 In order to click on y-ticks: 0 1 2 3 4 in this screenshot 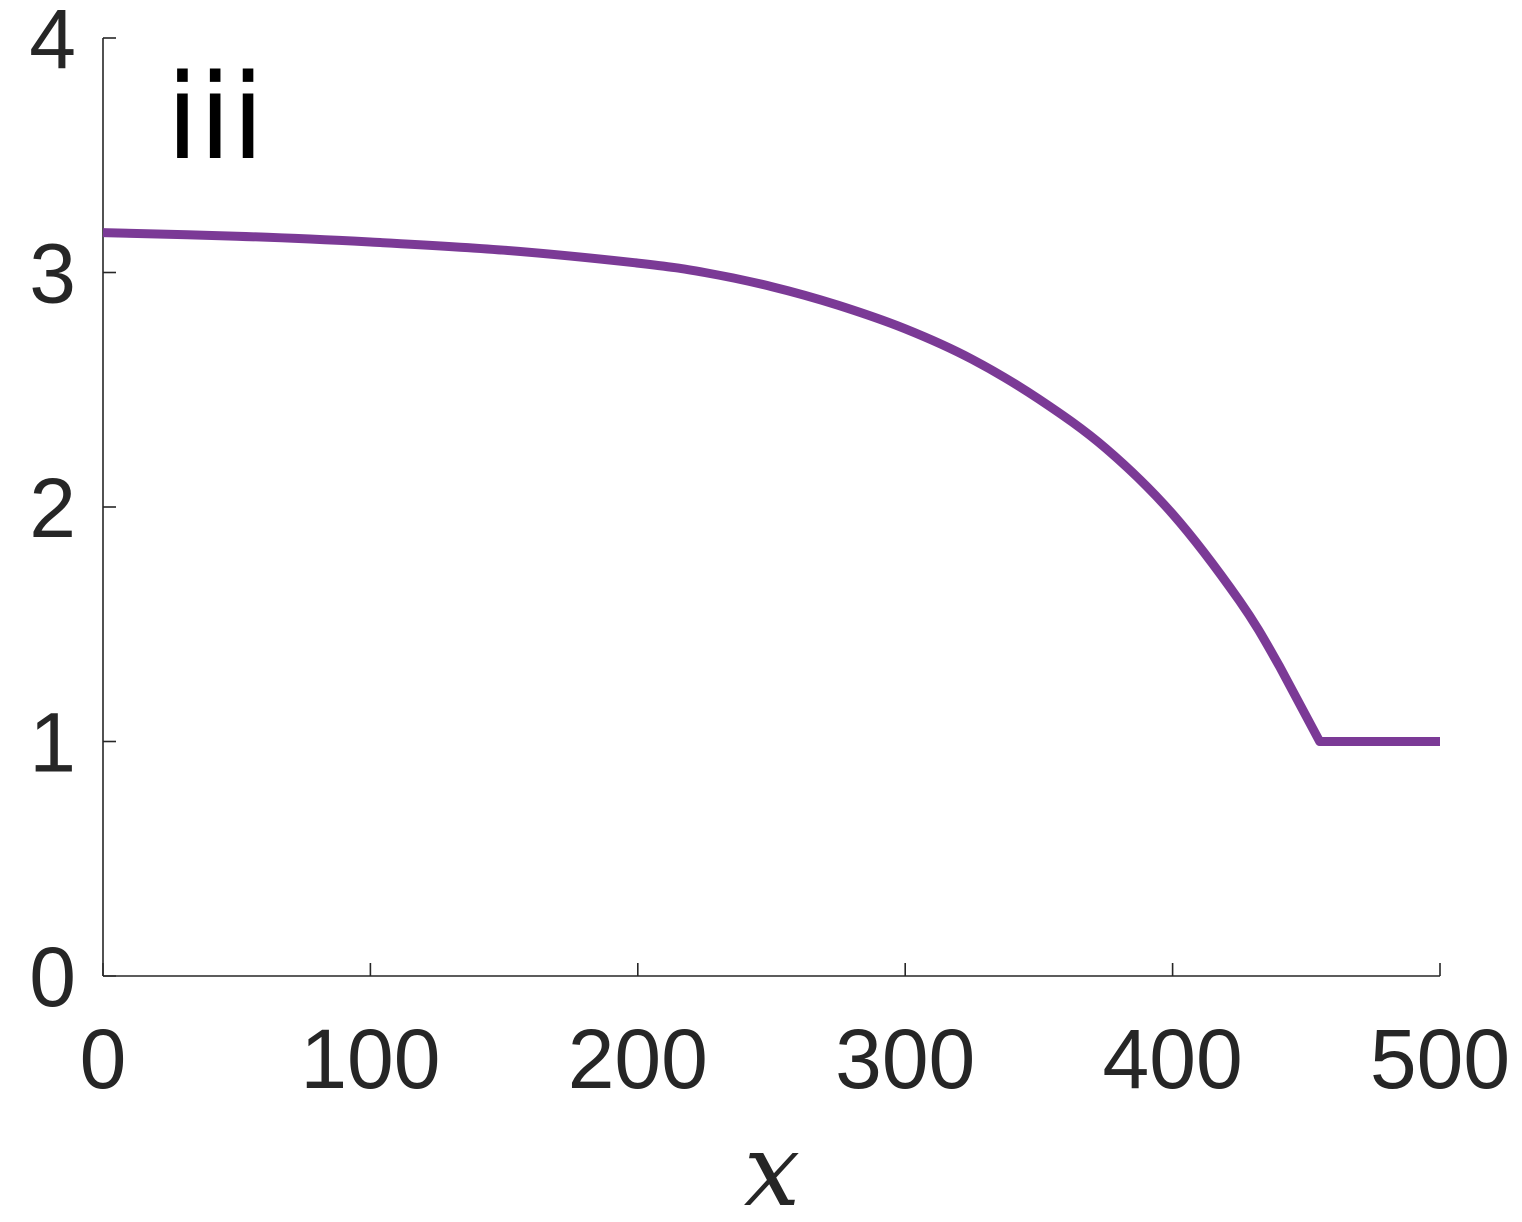, I will do `click(72, 512)`.